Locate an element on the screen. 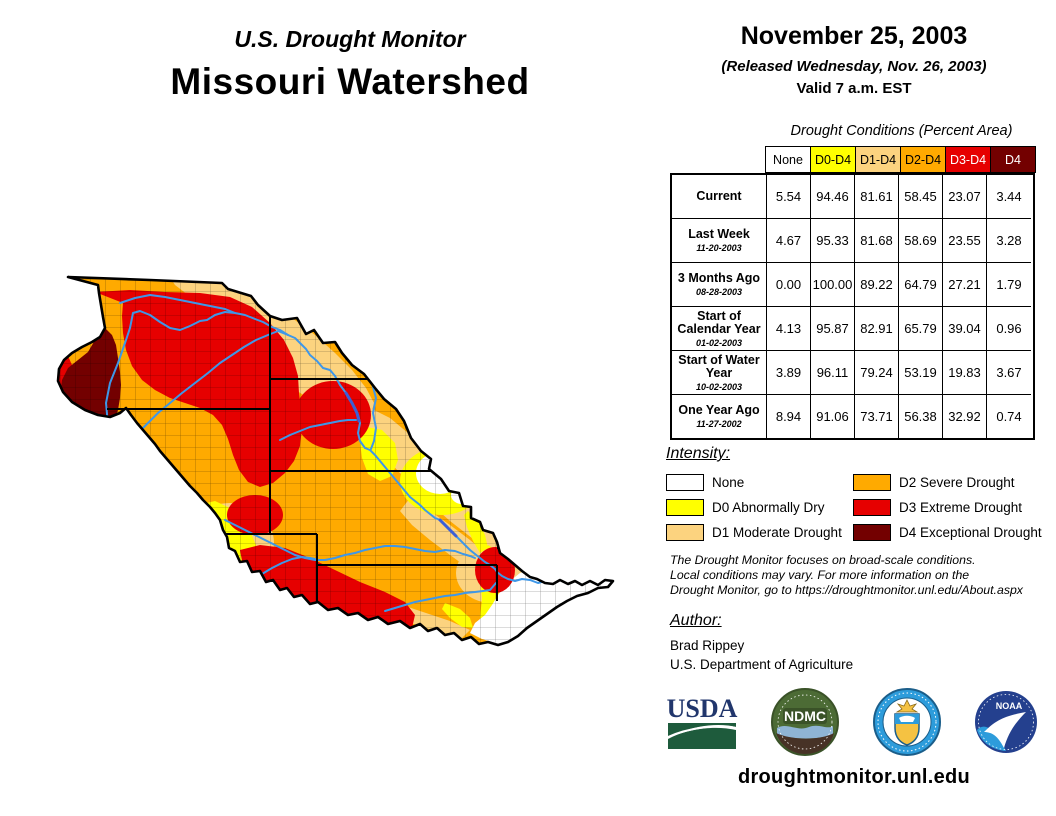  usda-logo: USDA is located at coordinates (702, 721).